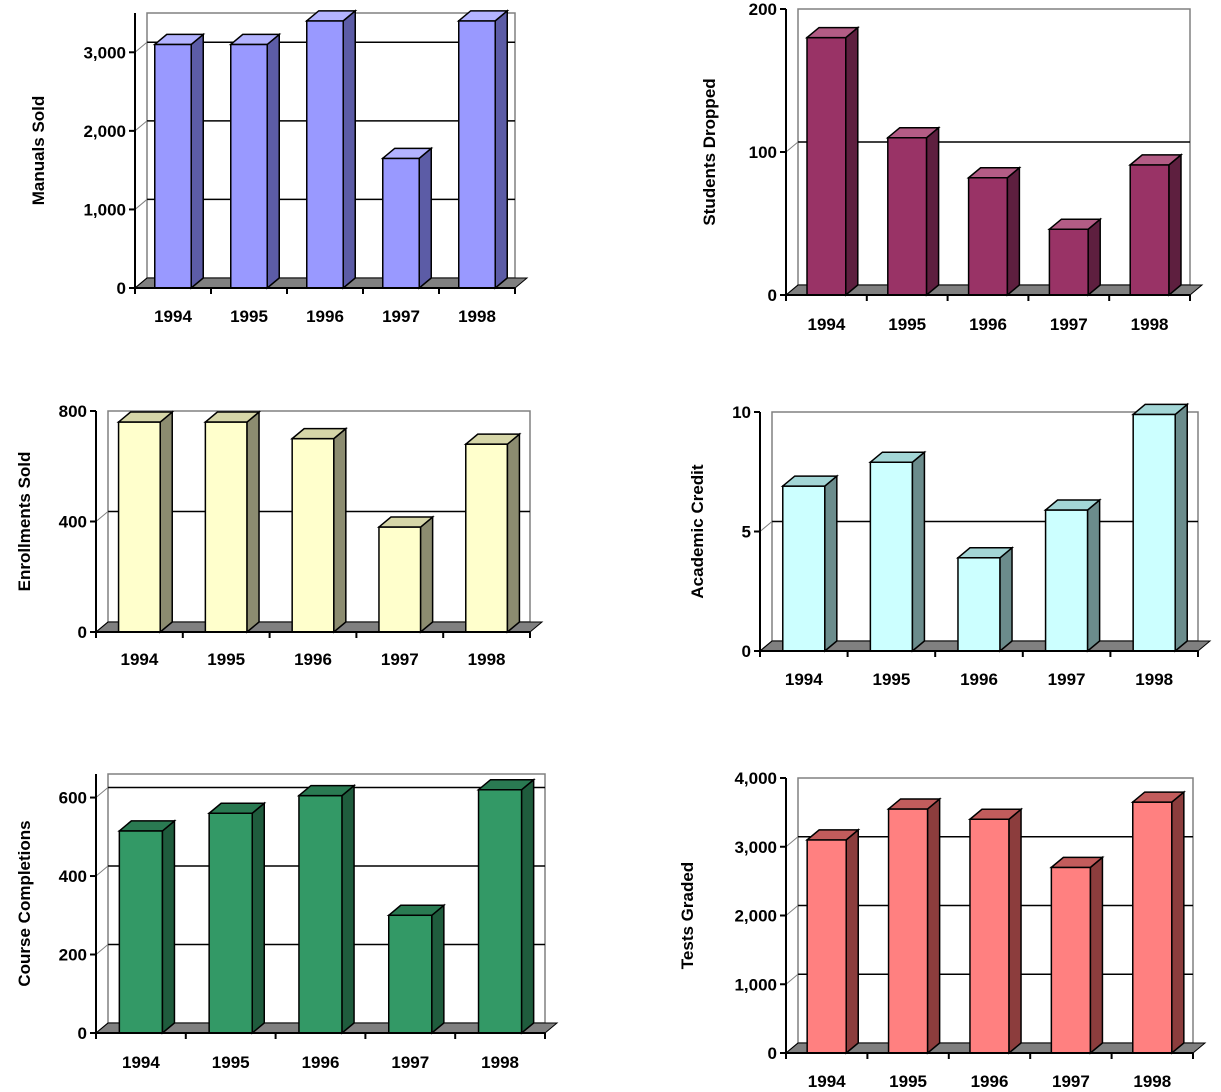 The width and height of the screenshot is (1221, 1092). Describe the element at coordinates (24, 522) in the screenshot. I see `y-axis-label: Enrollments Sold` at that location.